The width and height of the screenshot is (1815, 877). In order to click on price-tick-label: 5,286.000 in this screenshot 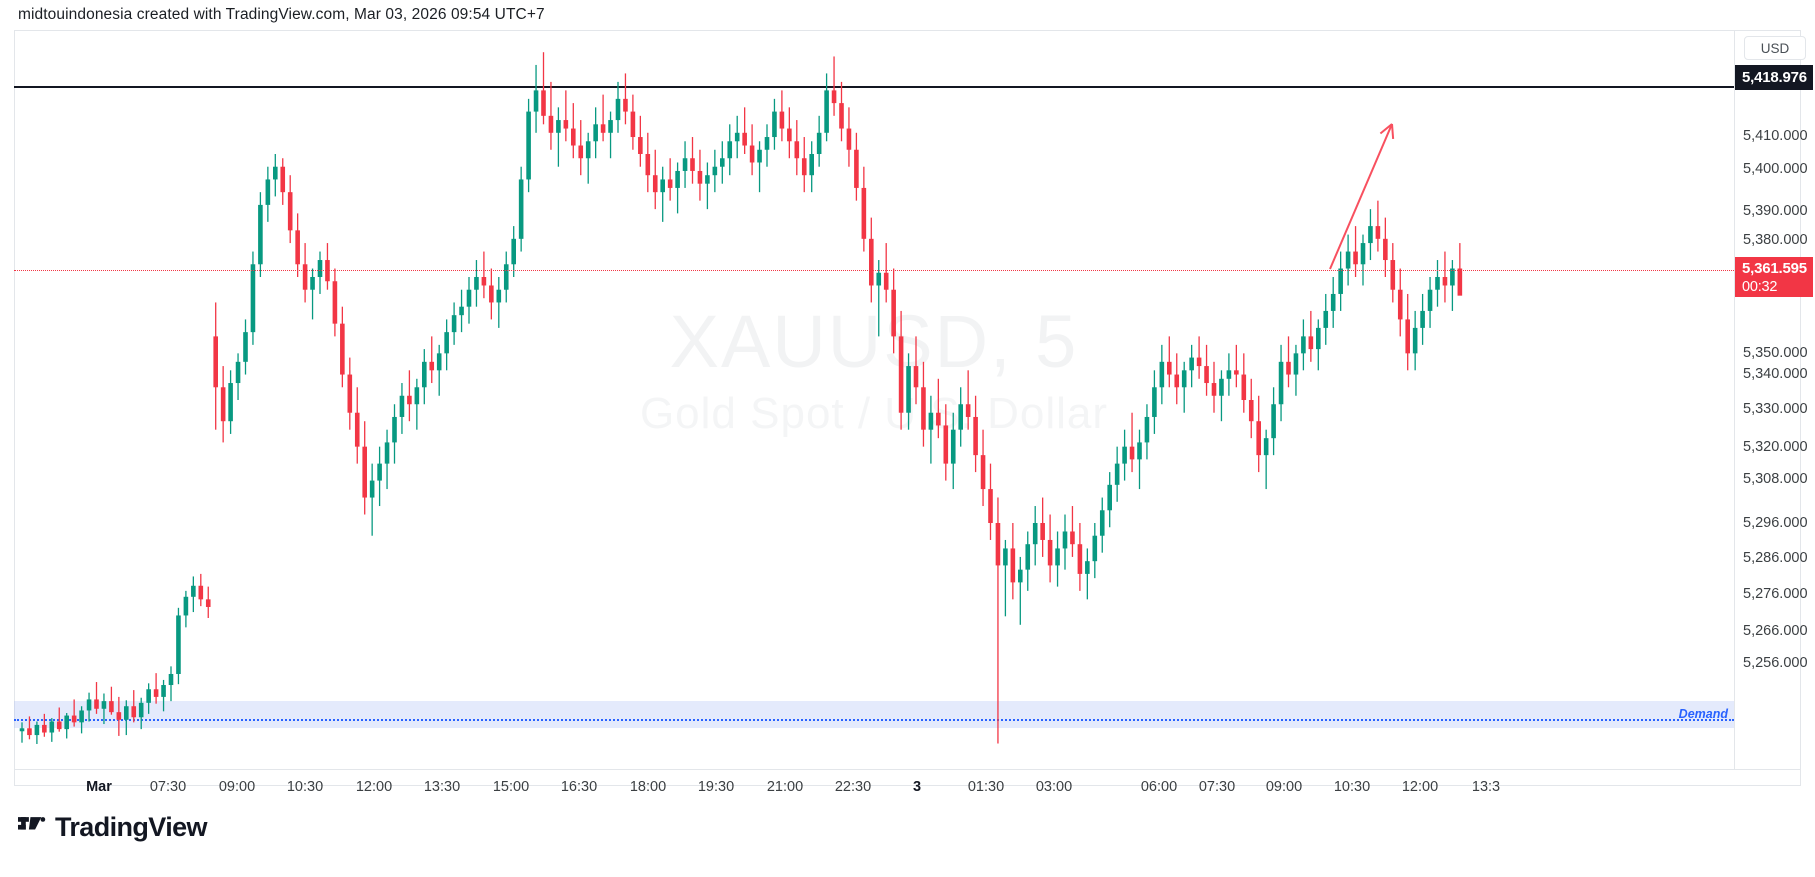, I will do `click(1775, 558)`.